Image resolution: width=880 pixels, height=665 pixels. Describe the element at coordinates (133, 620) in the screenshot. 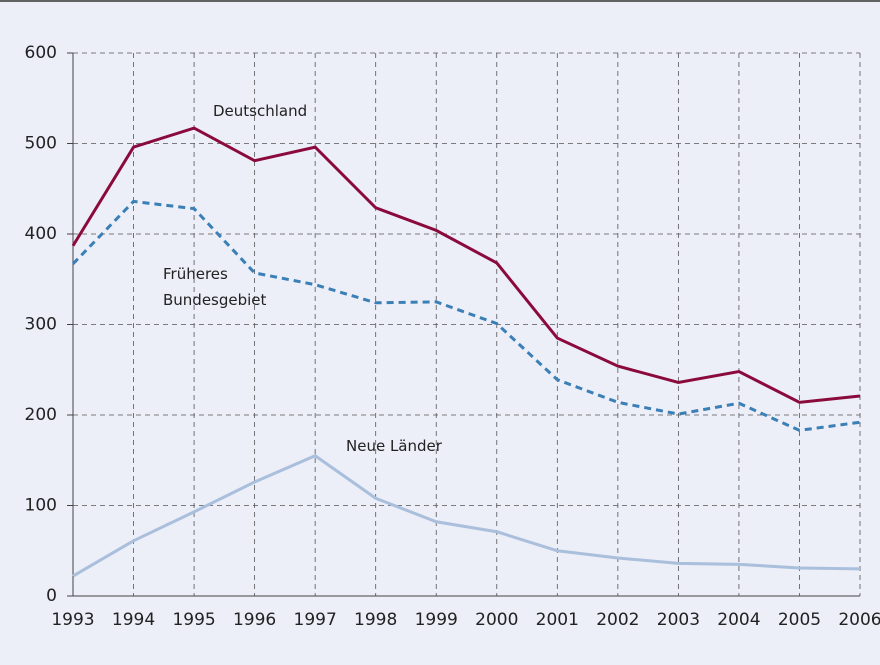

I see `x-tick-label: 1994` at that location.